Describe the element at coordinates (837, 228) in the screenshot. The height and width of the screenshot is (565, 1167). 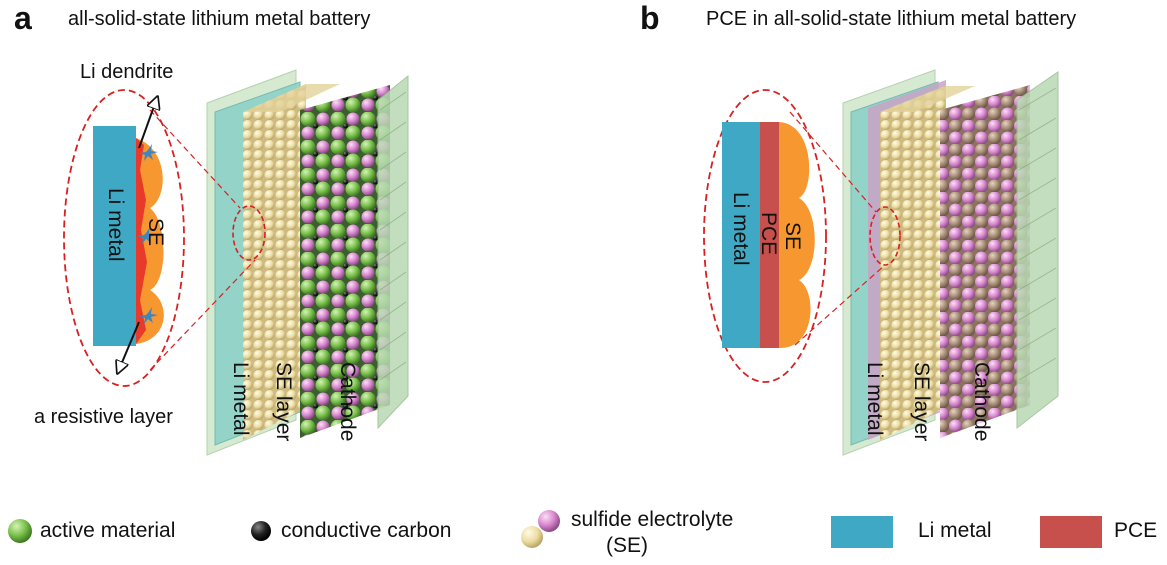
I see `panel-b-zoom-lines` at that location.